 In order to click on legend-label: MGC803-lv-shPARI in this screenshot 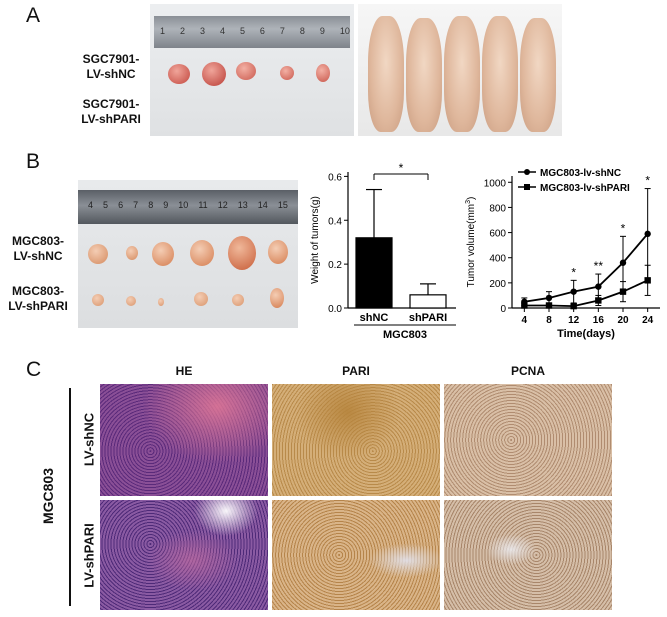, I will do `click(585, 188)`.